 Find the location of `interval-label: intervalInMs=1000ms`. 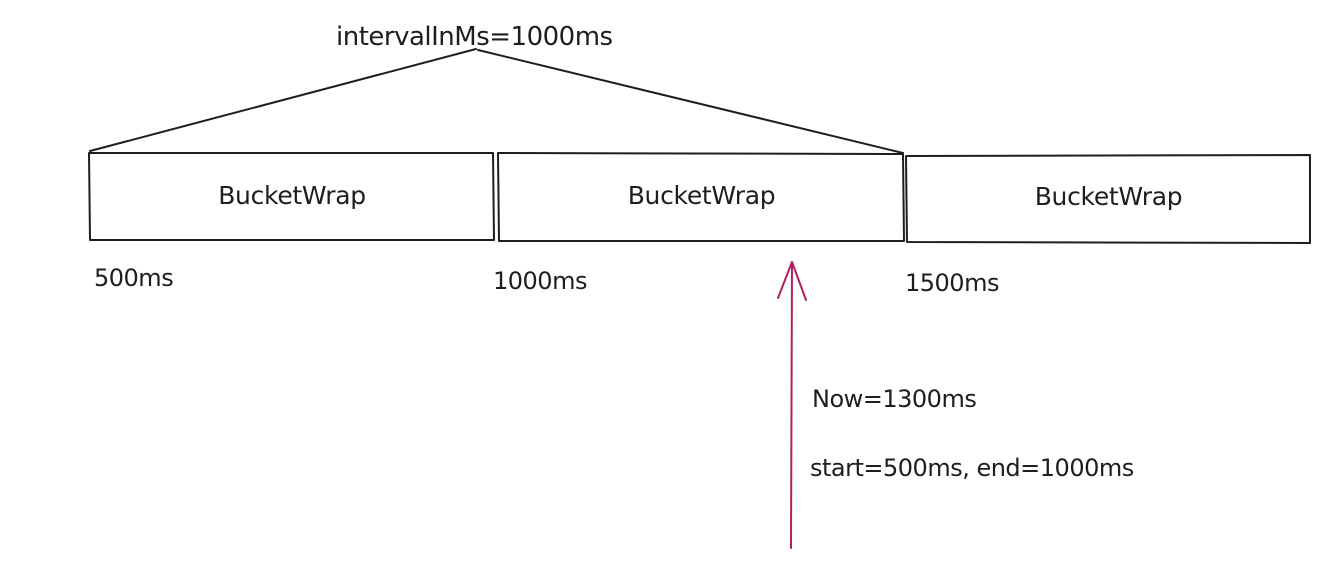

interval-label: intervalInMs=1000ms is located at coordinates (474, 37).